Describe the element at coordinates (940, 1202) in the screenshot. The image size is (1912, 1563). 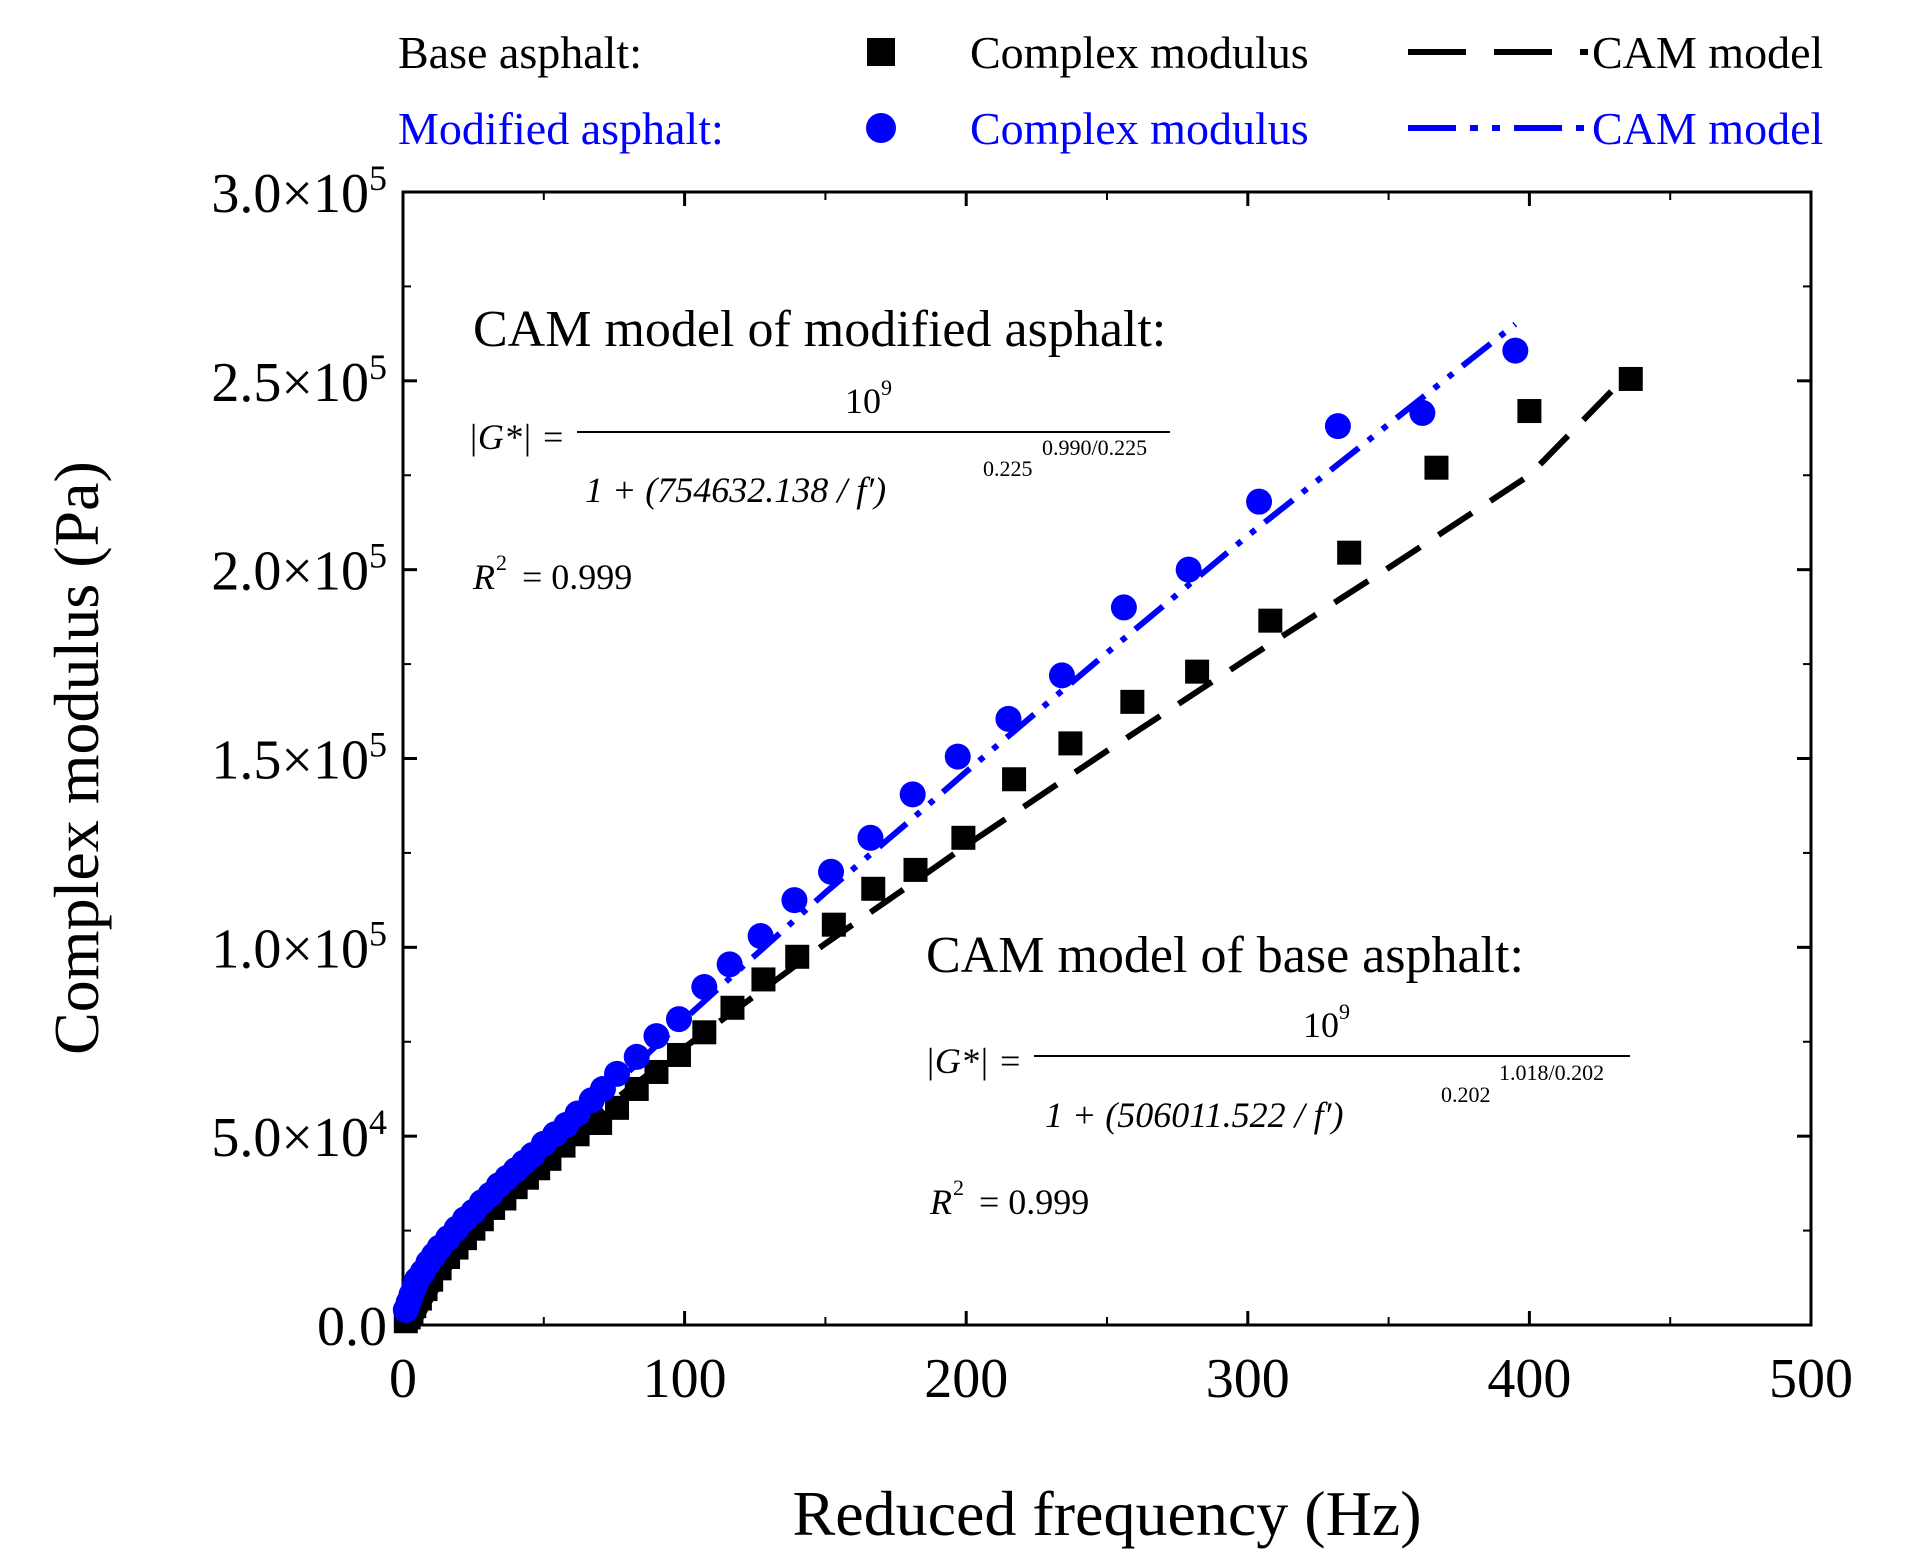
I see `annotation-base-r2-label: R` at that location.